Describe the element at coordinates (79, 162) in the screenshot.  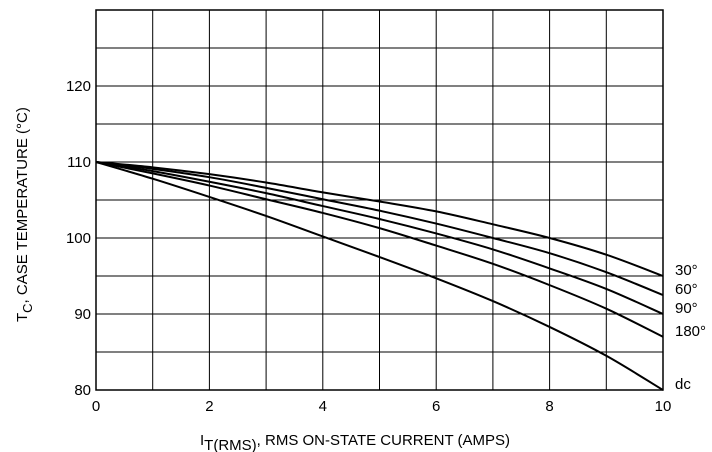
I see `y-tick-label: 110` at that location.